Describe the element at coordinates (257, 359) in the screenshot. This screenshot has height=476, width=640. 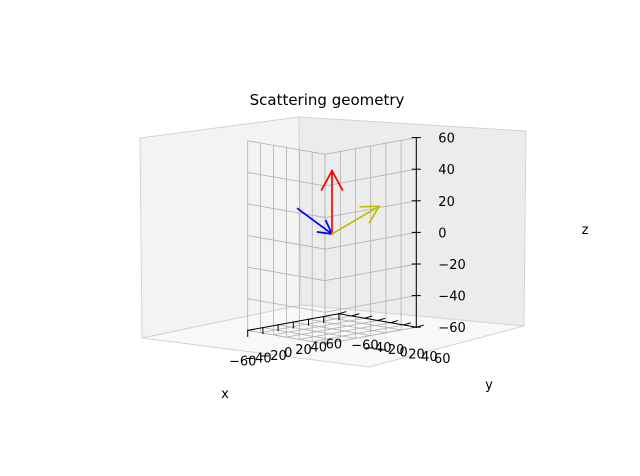
I see `x-tick-label: −40` at that location.